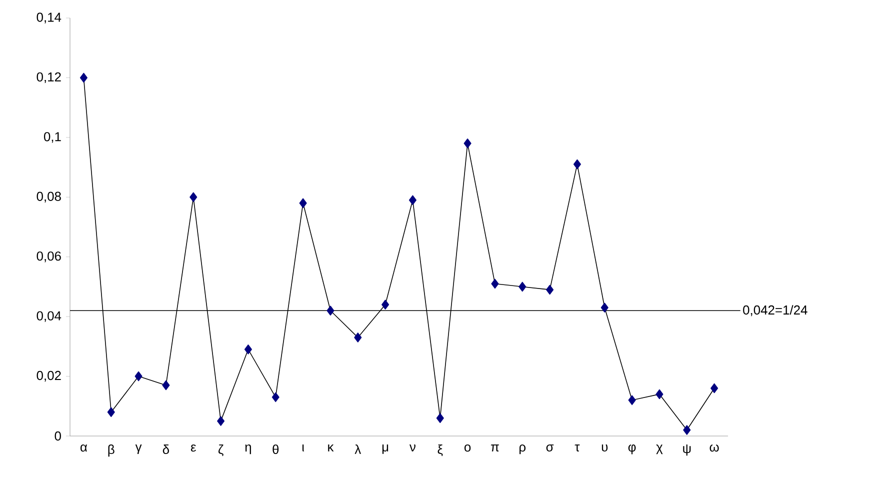 This screenshot has width=869, height=486. Describe the element at coordinates (48, 376) in the screenshot. I see `y-tick-label: 0,02` at that location.